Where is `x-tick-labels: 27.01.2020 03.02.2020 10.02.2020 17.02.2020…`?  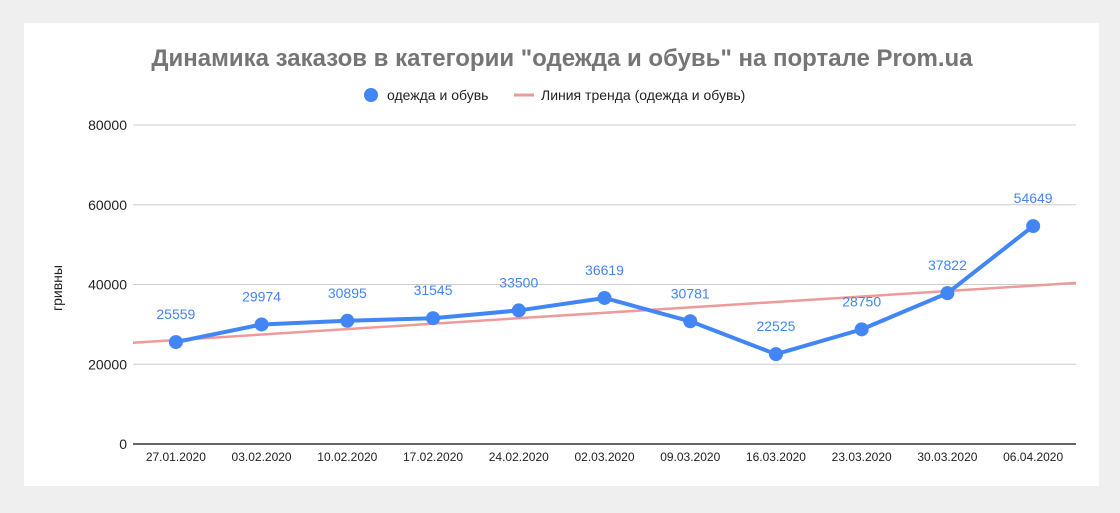 x-tick-labels: 27.01.2020 03.02.2020 10.02.2020 17.02.2020… is located at coordinates (605, 457).